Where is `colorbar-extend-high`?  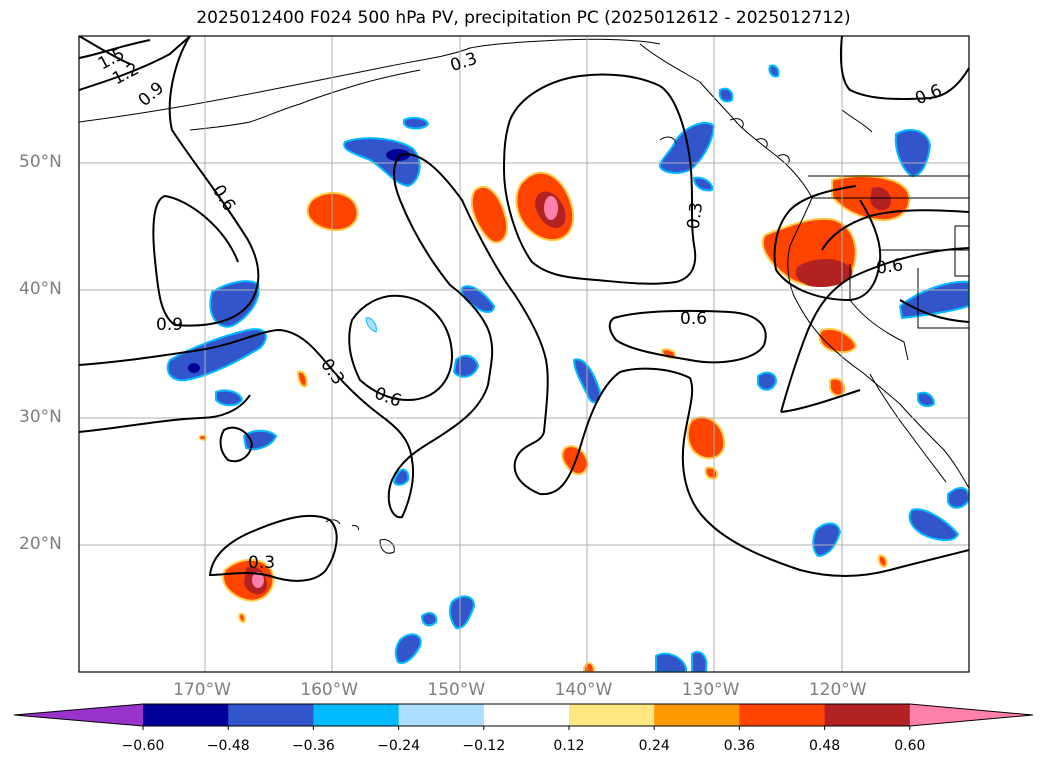
colorbar-extend-high is located at coordinates (971, 715).